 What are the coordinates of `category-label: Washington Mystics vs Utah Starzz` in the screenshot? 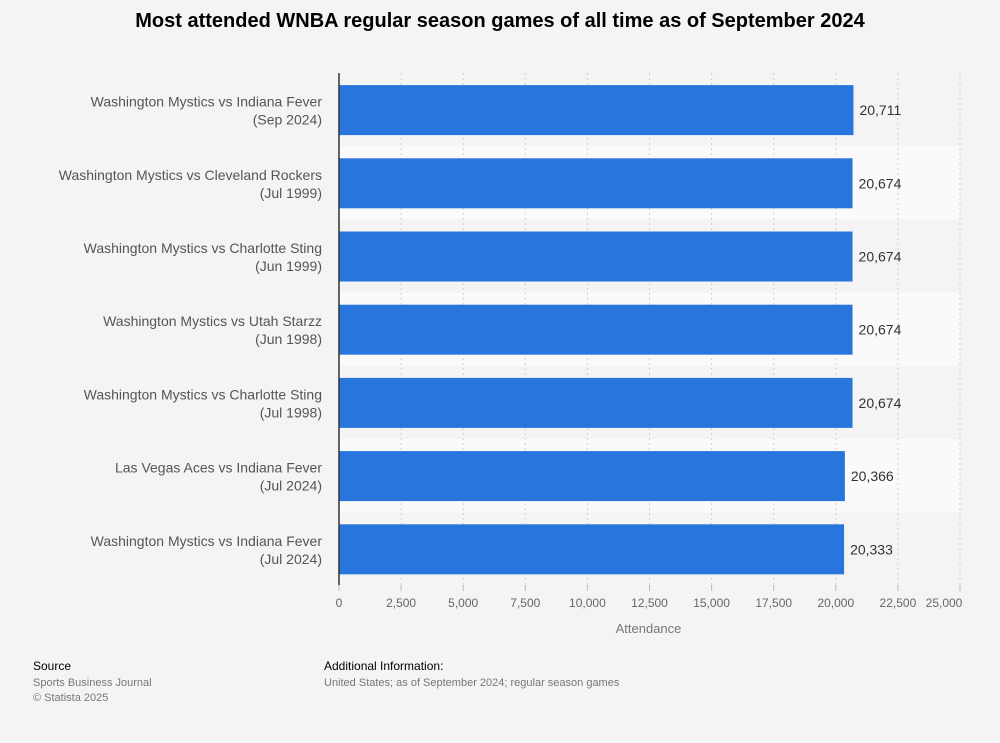 It's located at (212, 321).